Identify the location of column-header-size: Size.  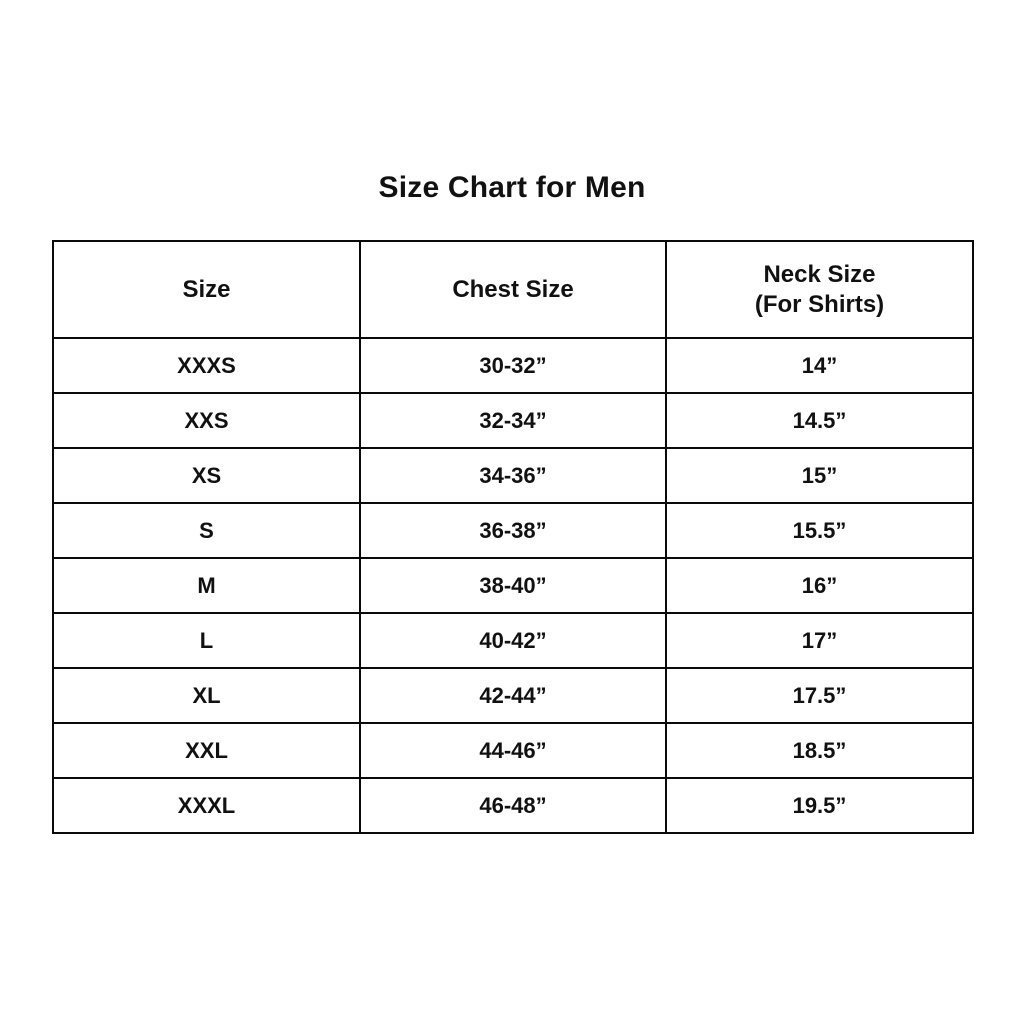
(206, 289).